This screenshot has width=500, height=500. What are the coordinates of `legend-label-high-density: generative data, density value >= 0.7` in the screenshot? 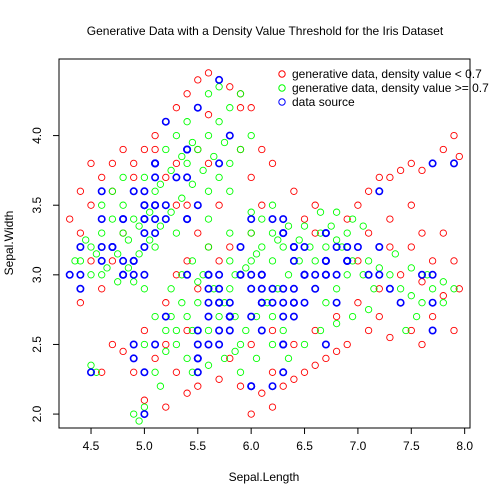 It's located at (390, 88).